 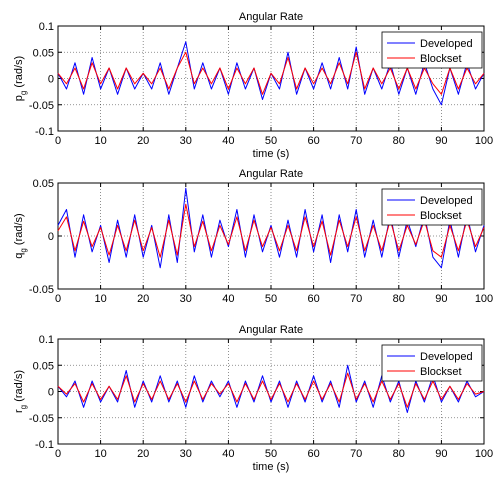 What do you see at coordinates (51, 237) in the screenshot?
I see `chart2-y-tick-label: 0` at bounding box center [51, 237].